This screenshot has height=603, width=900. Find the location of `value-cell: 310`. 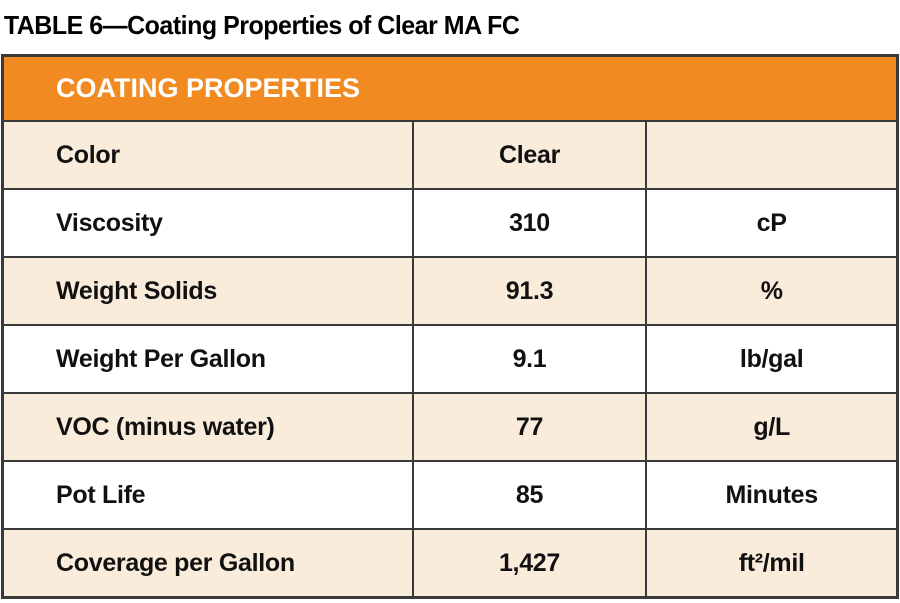

value-cell: 310 is located at coordinates (528, 223).